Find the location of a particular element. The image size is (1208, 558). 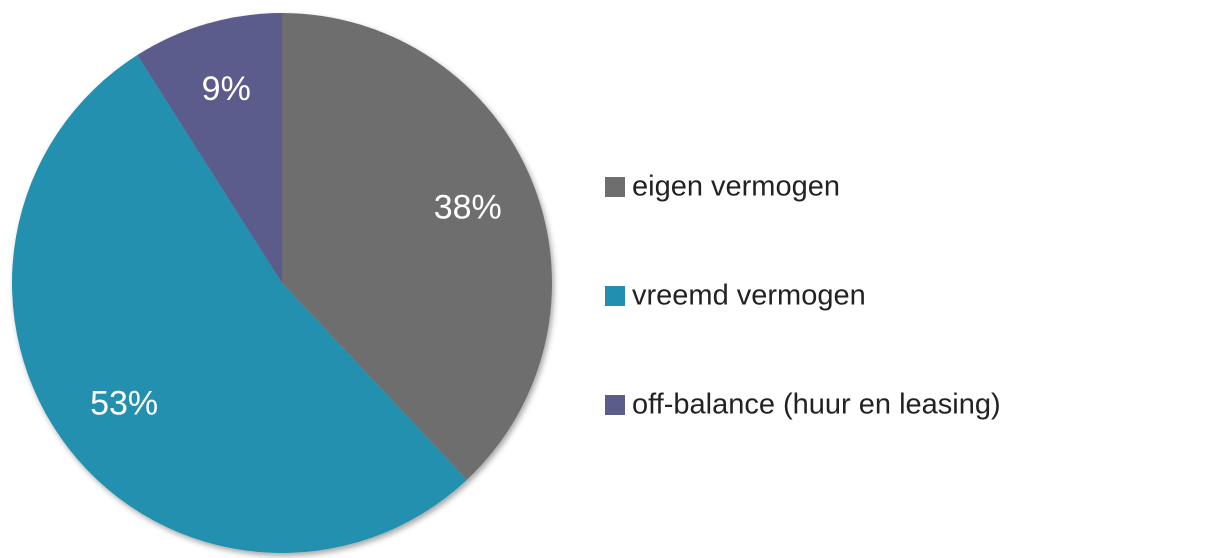

legend-label: eigen vermogen is located at coordinates (736, 187).